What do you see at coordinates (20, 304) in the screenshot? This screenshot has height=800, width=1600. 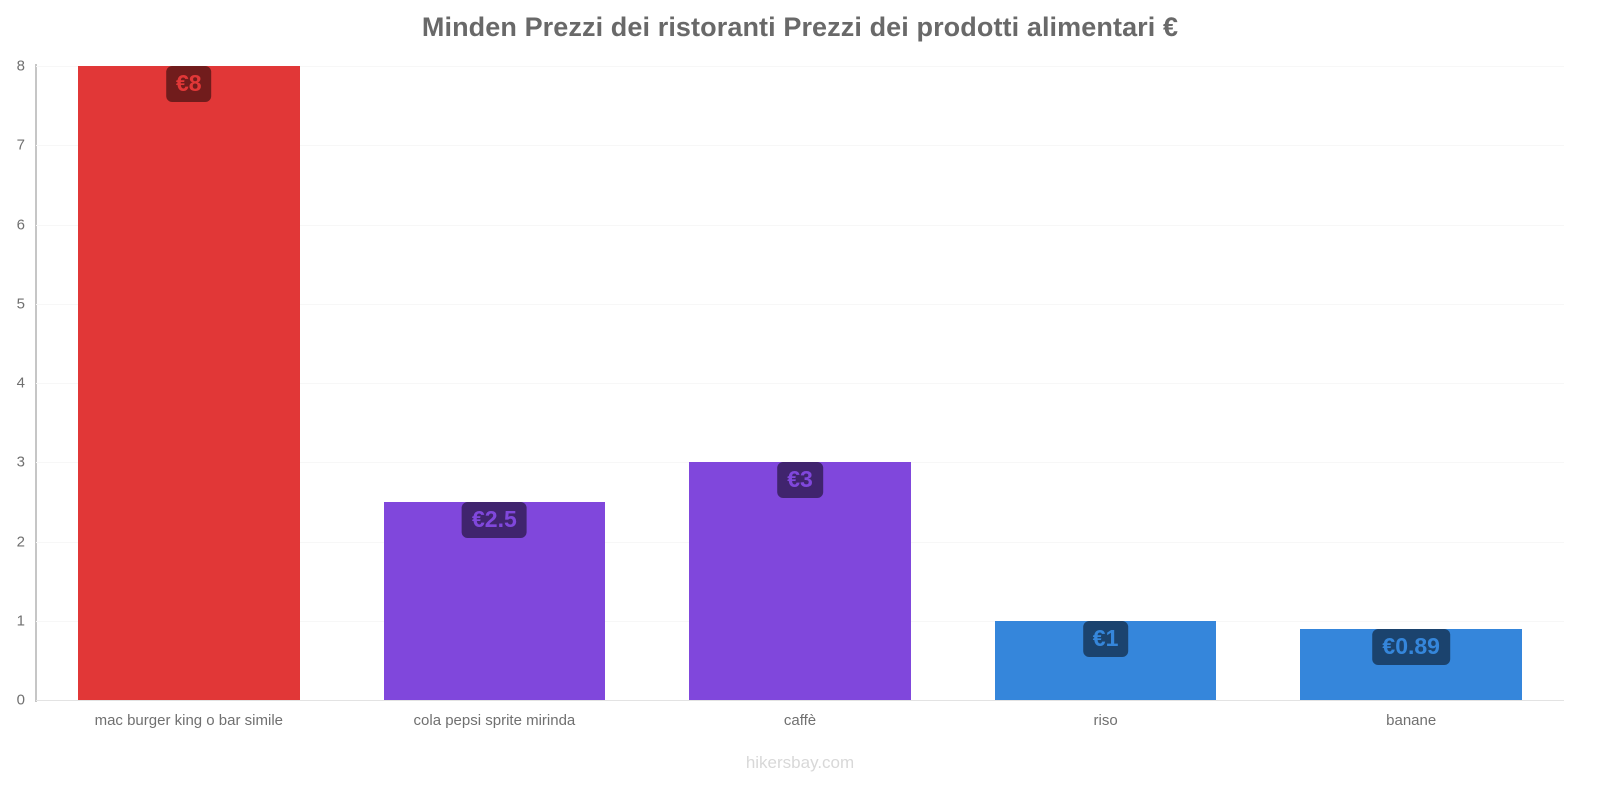 I see `y-axis-tick-label: 5` at bounding box center [20, 304].